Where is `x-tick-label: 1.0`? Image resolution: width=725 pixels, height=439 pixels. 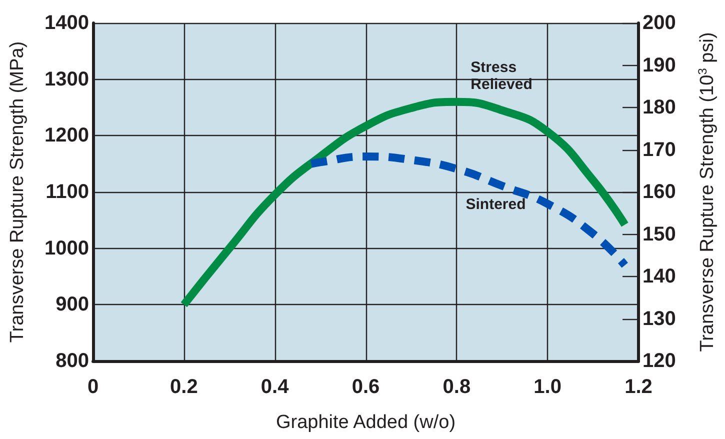
x-tick-label: 1.0 is located at coordinates (548, 387).